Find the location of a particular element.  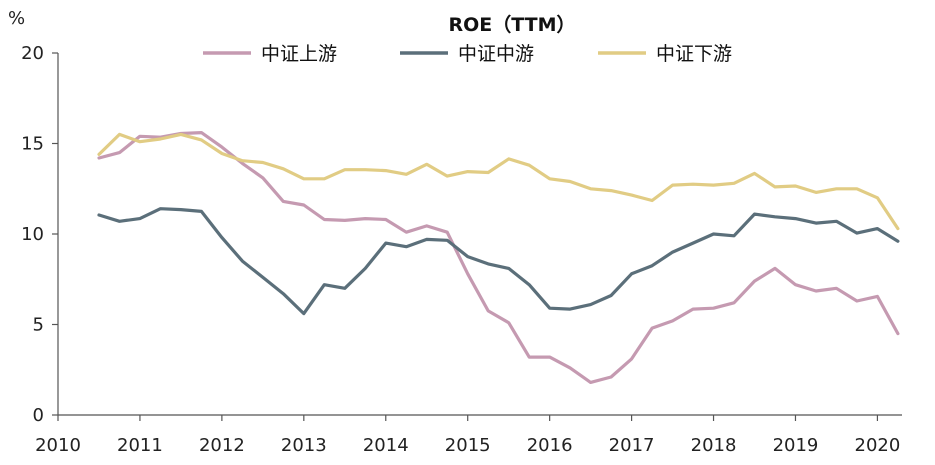

x-tick-label: 2011 is located at coordinates (140, 445).